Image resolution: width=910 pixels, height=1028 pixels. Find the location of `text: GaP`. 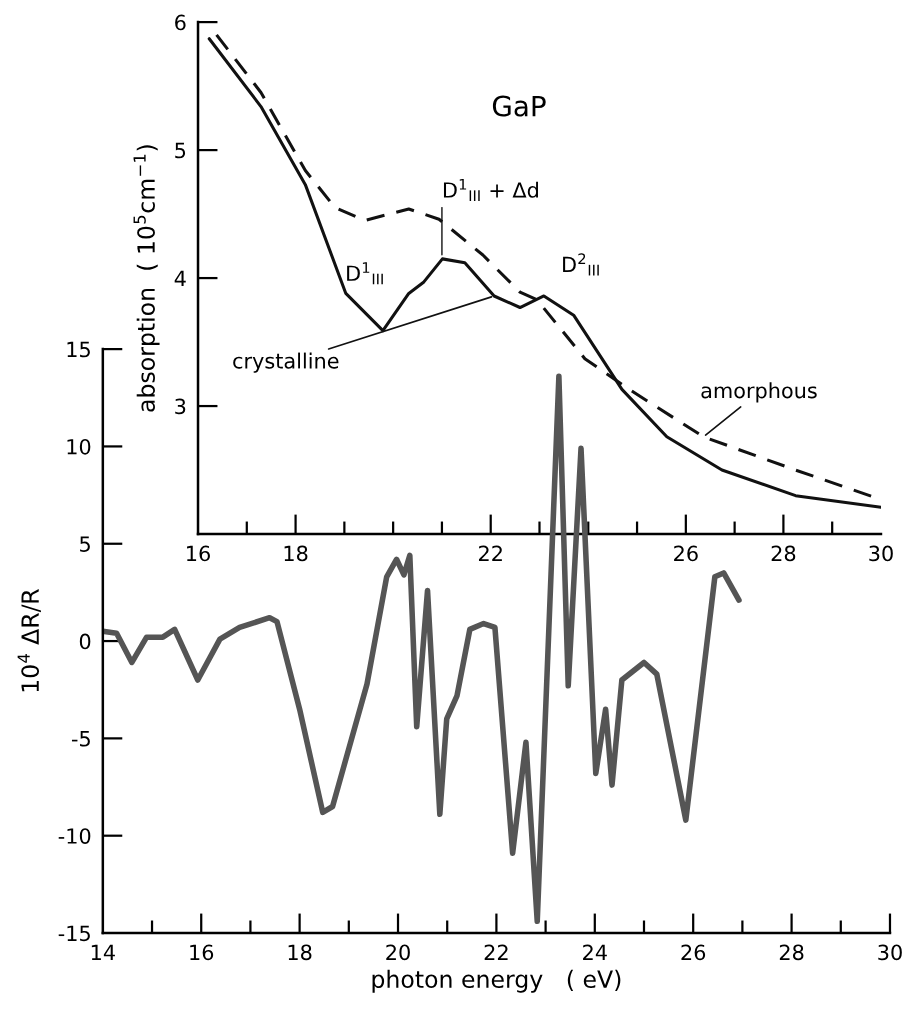

text: GaP is located at coordinates (519, 106).